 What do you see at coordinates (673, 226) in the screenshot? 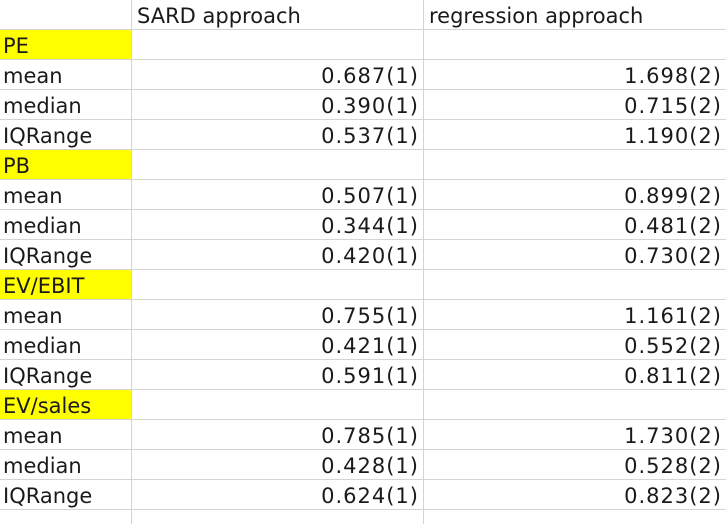
I see `regression-value-cell: 0.481(2)` at bounding box center [673, 226].